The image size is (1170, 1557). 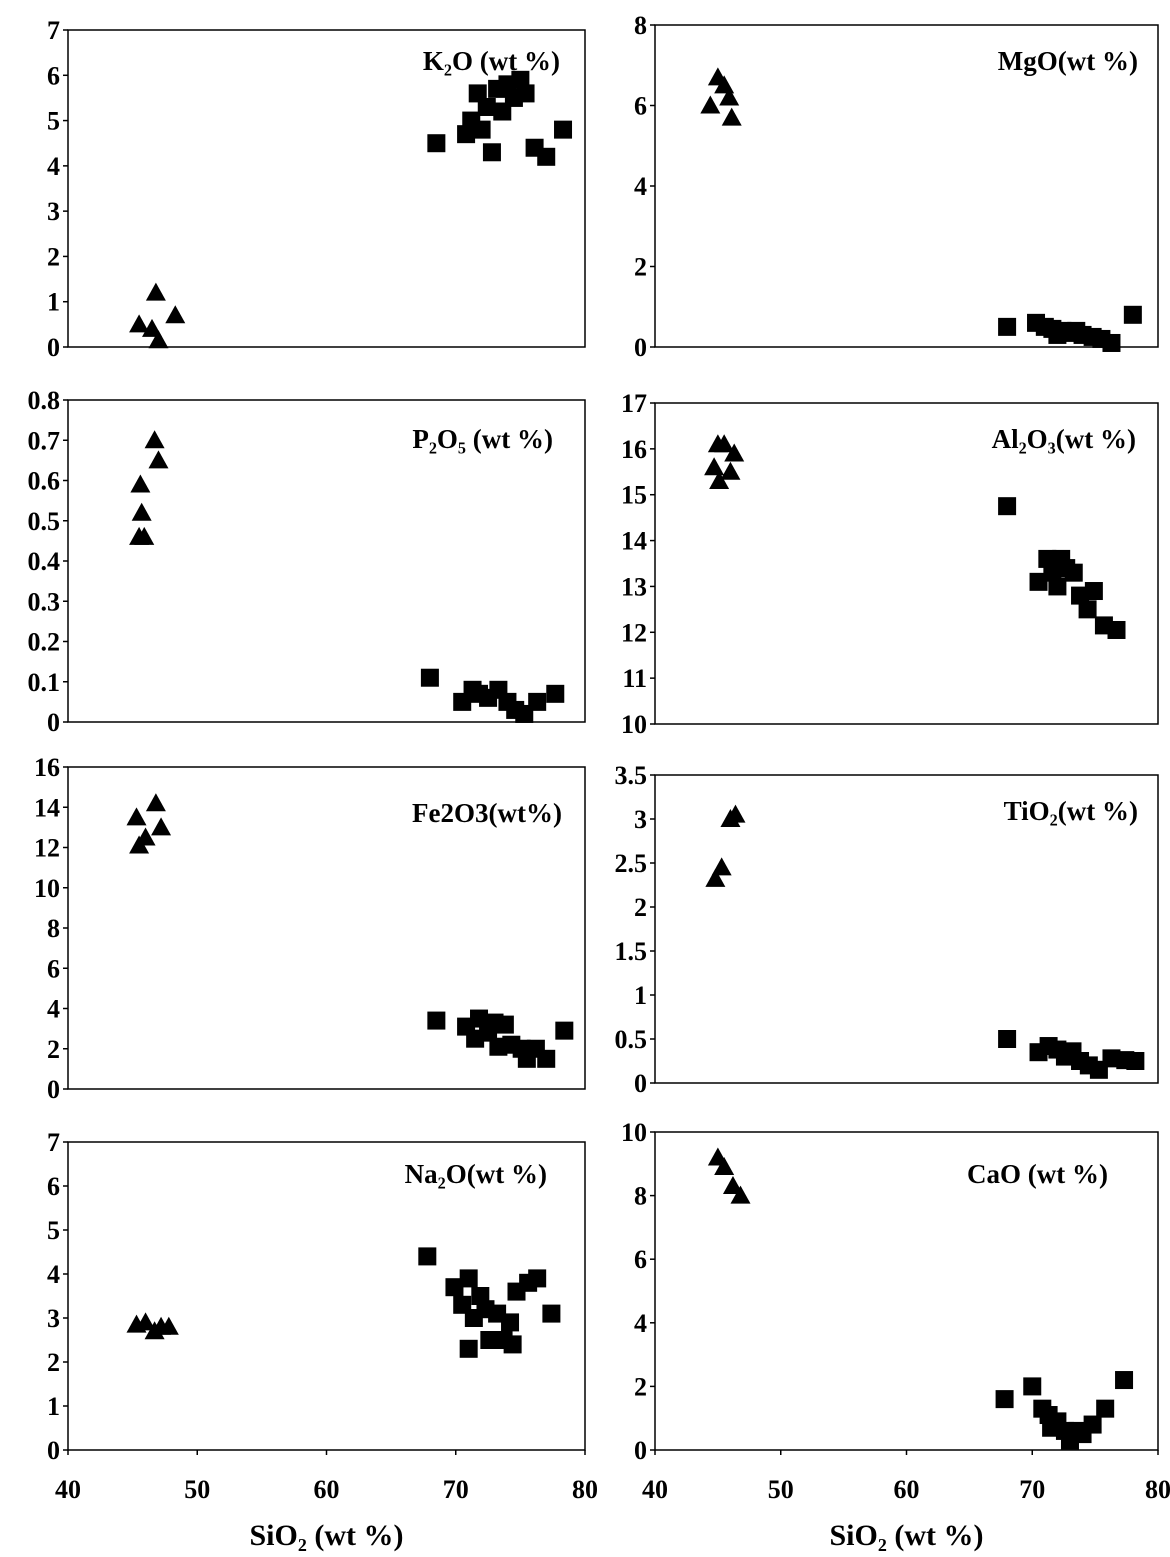 I want to click on panel-title: MgO(wt %), so click(x=1068, y=61).